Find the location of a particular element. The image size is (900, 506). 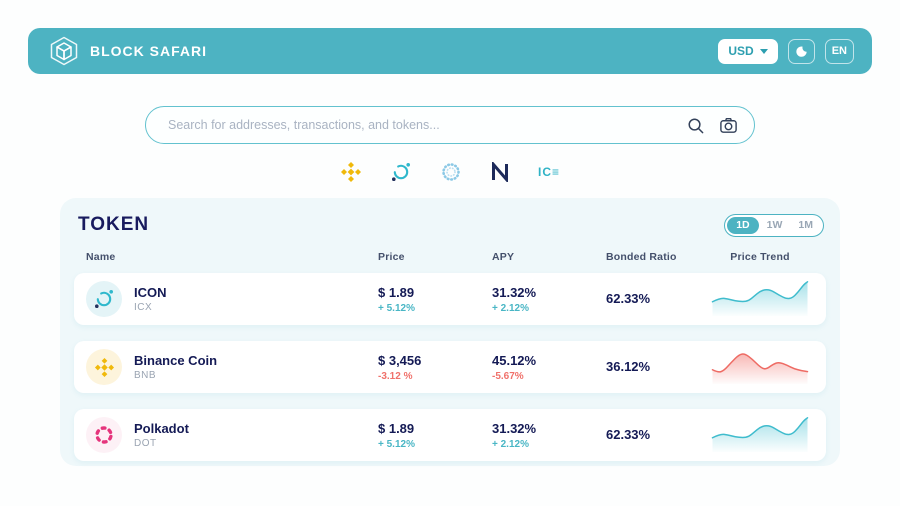

moon-icon is located at coordinates (801, 51).